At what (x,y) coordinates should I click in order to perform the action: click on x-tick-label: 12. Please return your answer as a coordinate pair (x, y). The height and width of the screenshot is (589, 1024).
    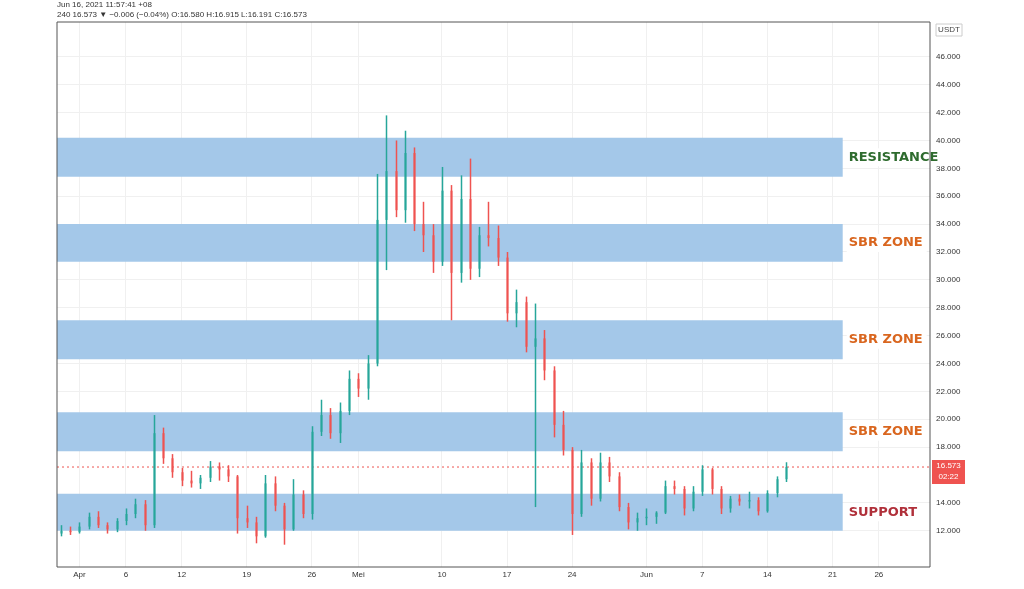
    Looking at the image, I should click on (182, 574).